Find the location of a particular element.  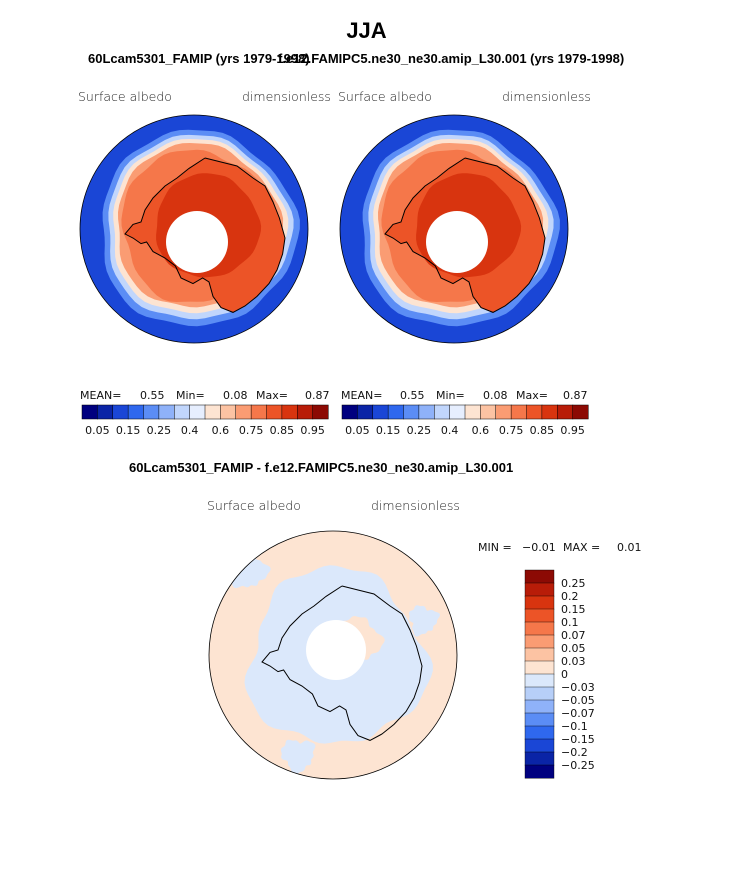

diff-colorbar-tick-5: 0.05 is located at coordinates (573, 648).